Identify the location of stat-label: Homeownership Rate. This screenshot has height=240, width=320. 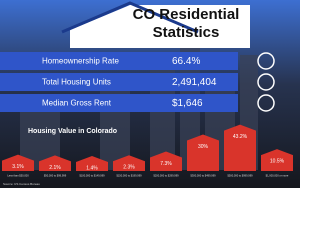
(80, 61).